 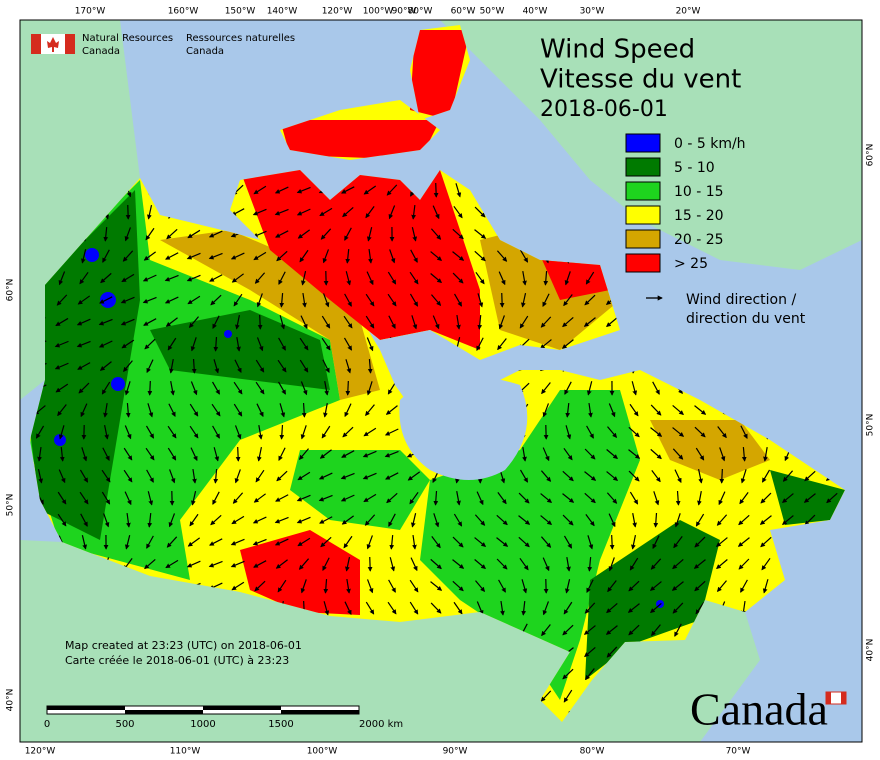 What do you see at coordinates (592, 12) in the screenshot?
I see `graticule-top: 30°W` at bounding box center [592, 12].